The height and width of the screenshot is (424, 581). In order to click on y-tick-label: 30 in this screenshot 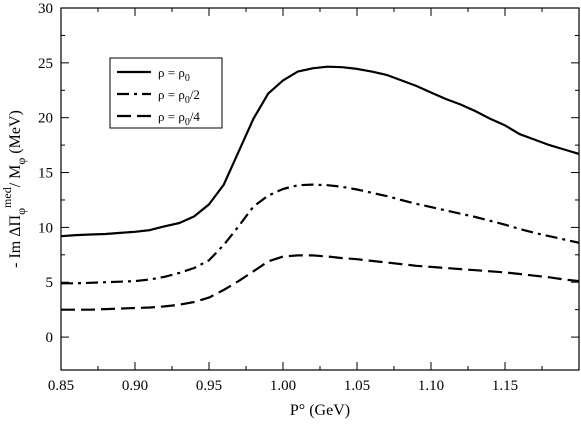, I will do `click(45, 9)`.